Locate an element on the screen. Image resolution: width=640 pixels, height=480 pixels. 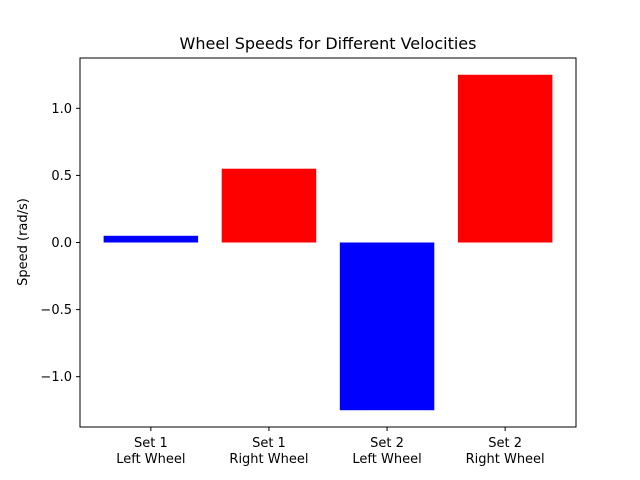
y-tick-label: −0.5 is located at coordinates (56, 310).